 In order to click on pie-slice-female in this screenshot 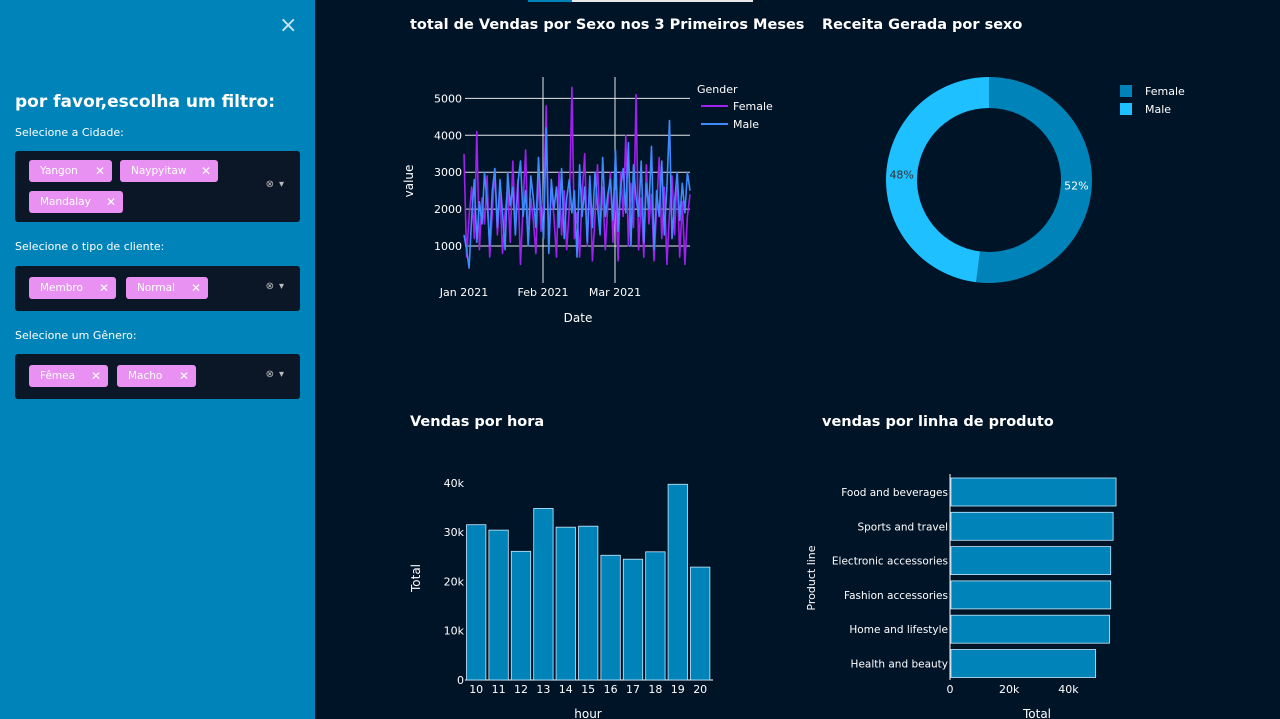, I will do `click(1034, 180)`.